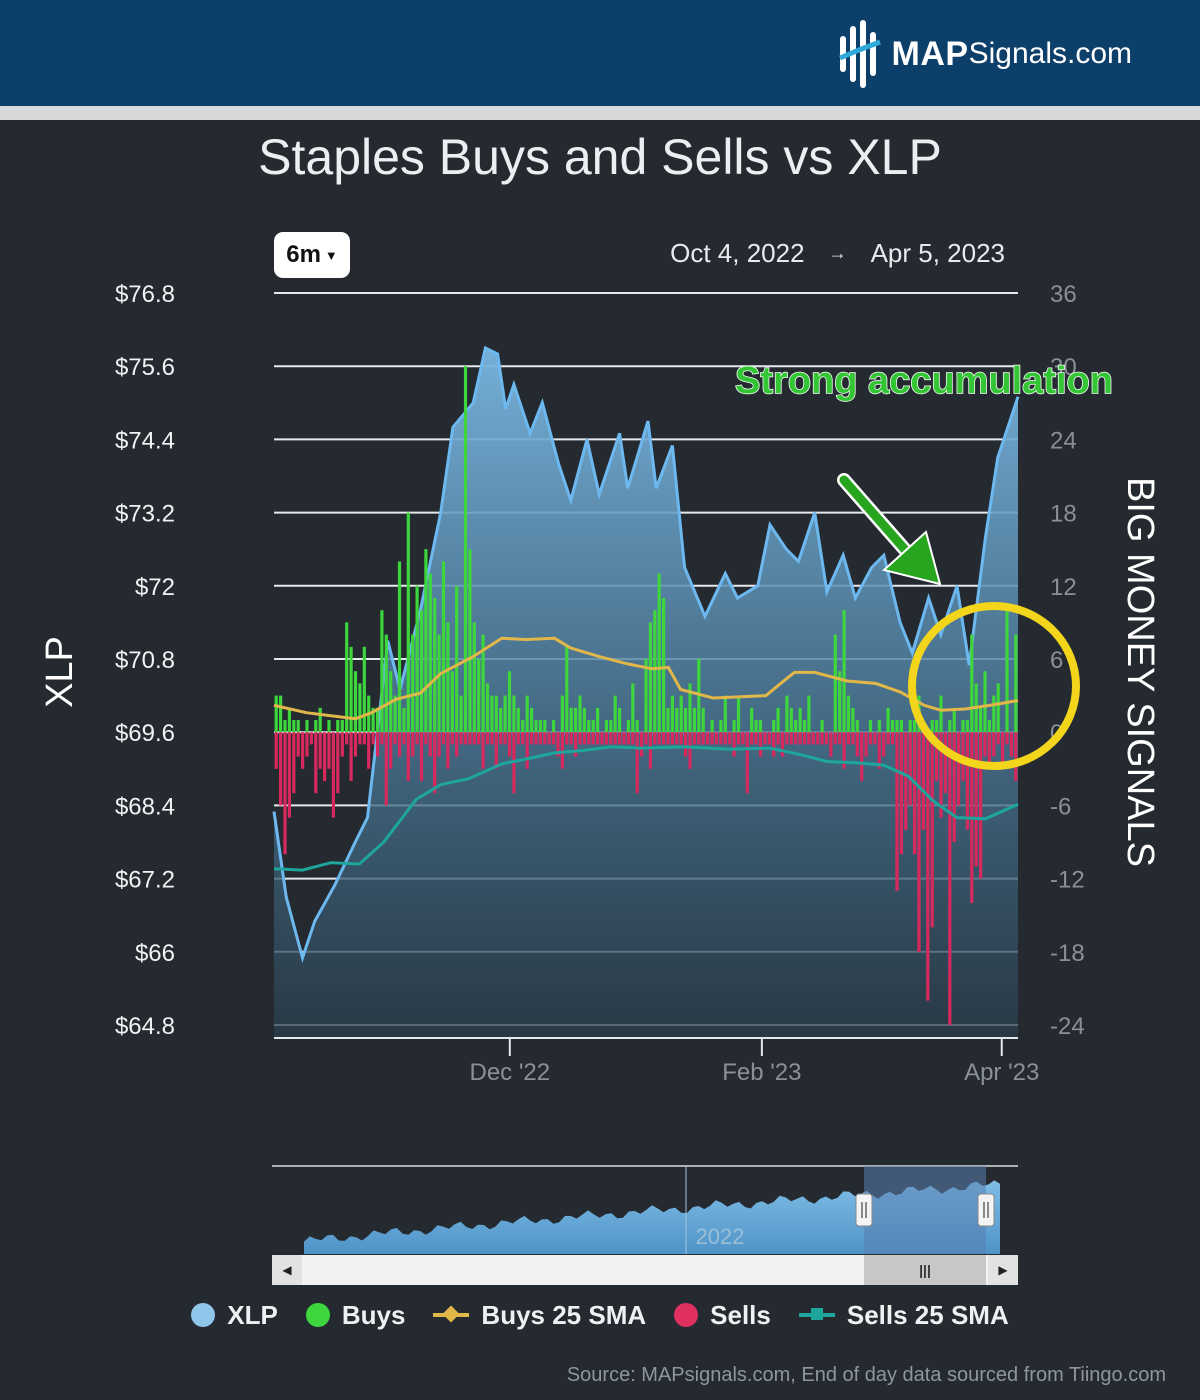 This screenshot has height=1400, width=1200. I want to click on legend-item-buys-sma: Buys 25 SMA, so click(539, 1315).